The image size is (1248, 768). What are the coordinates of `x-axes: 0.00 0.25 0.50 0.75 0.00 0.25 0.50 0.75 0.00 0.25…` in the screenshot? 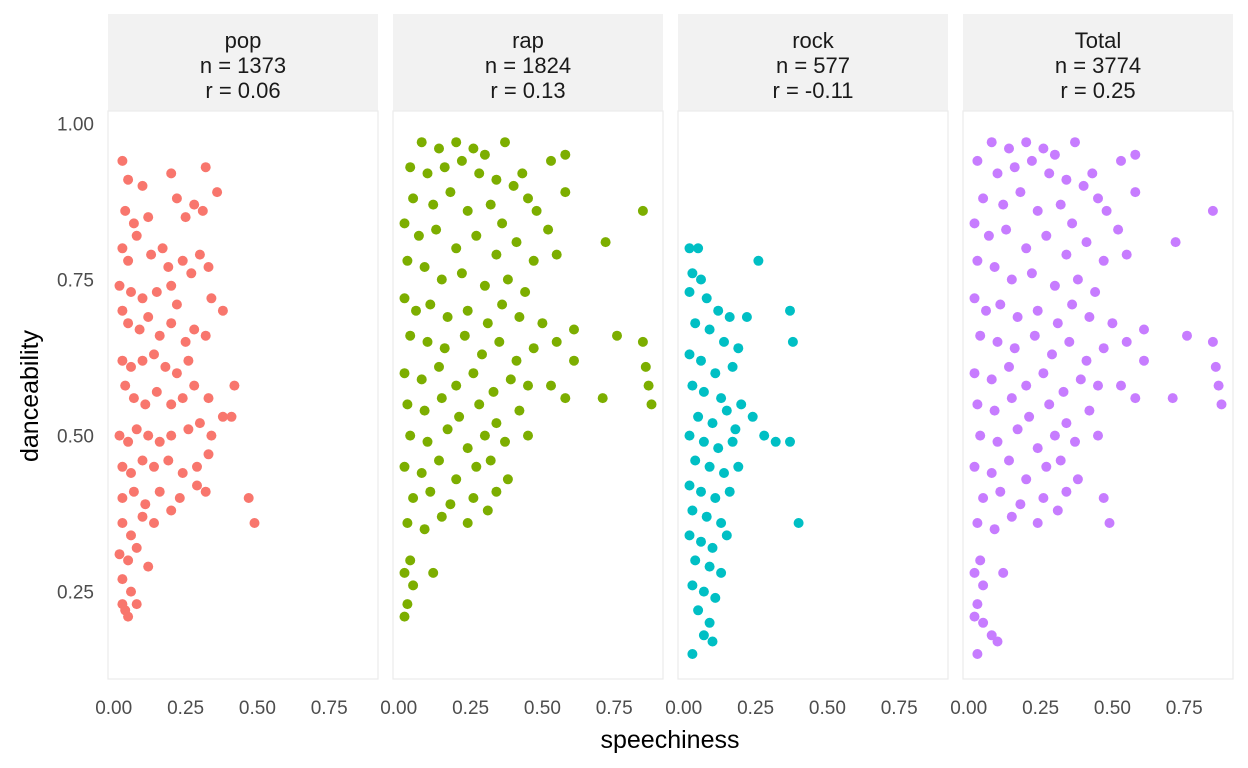 It's located at (648, 708).